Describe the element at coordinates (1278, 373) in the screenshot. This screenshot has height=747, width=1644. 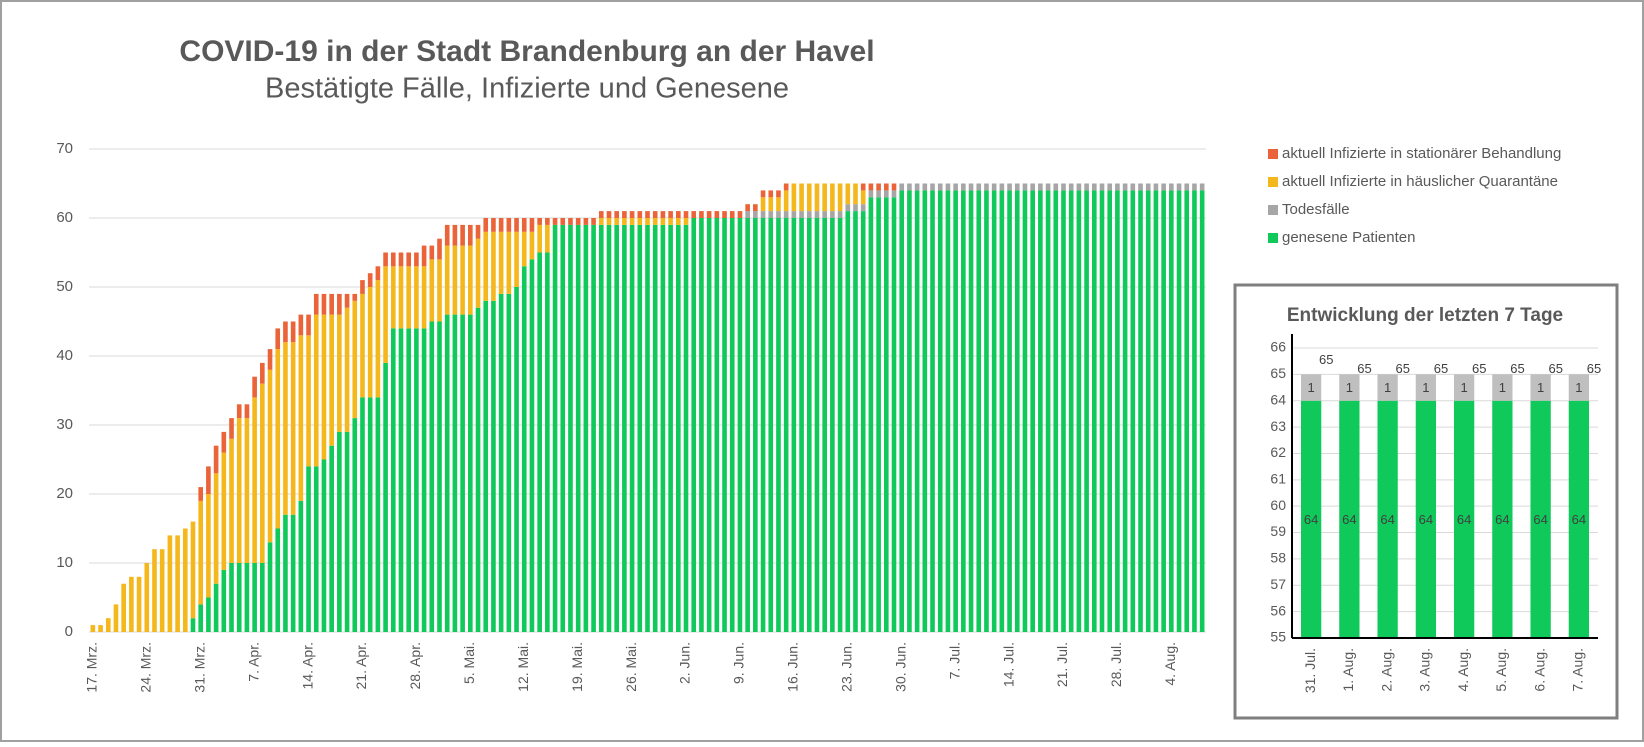
I see `y-tick-label: 65` at that location.